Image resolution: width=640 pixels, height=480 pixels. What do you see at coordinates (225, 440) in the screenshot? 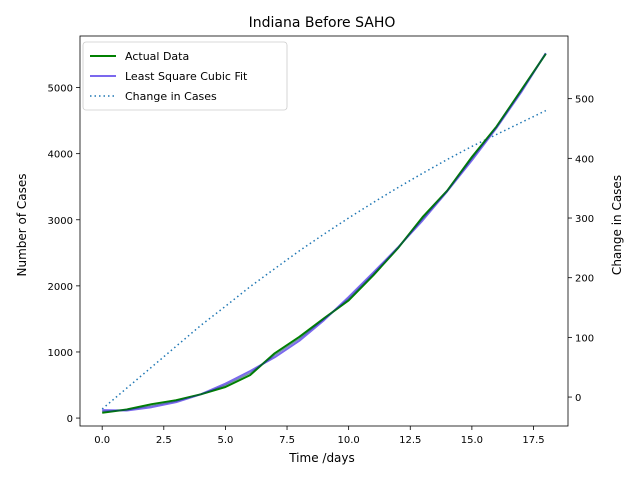
I see `x-tick-label: 5.0` at bounding box center [225, 440].